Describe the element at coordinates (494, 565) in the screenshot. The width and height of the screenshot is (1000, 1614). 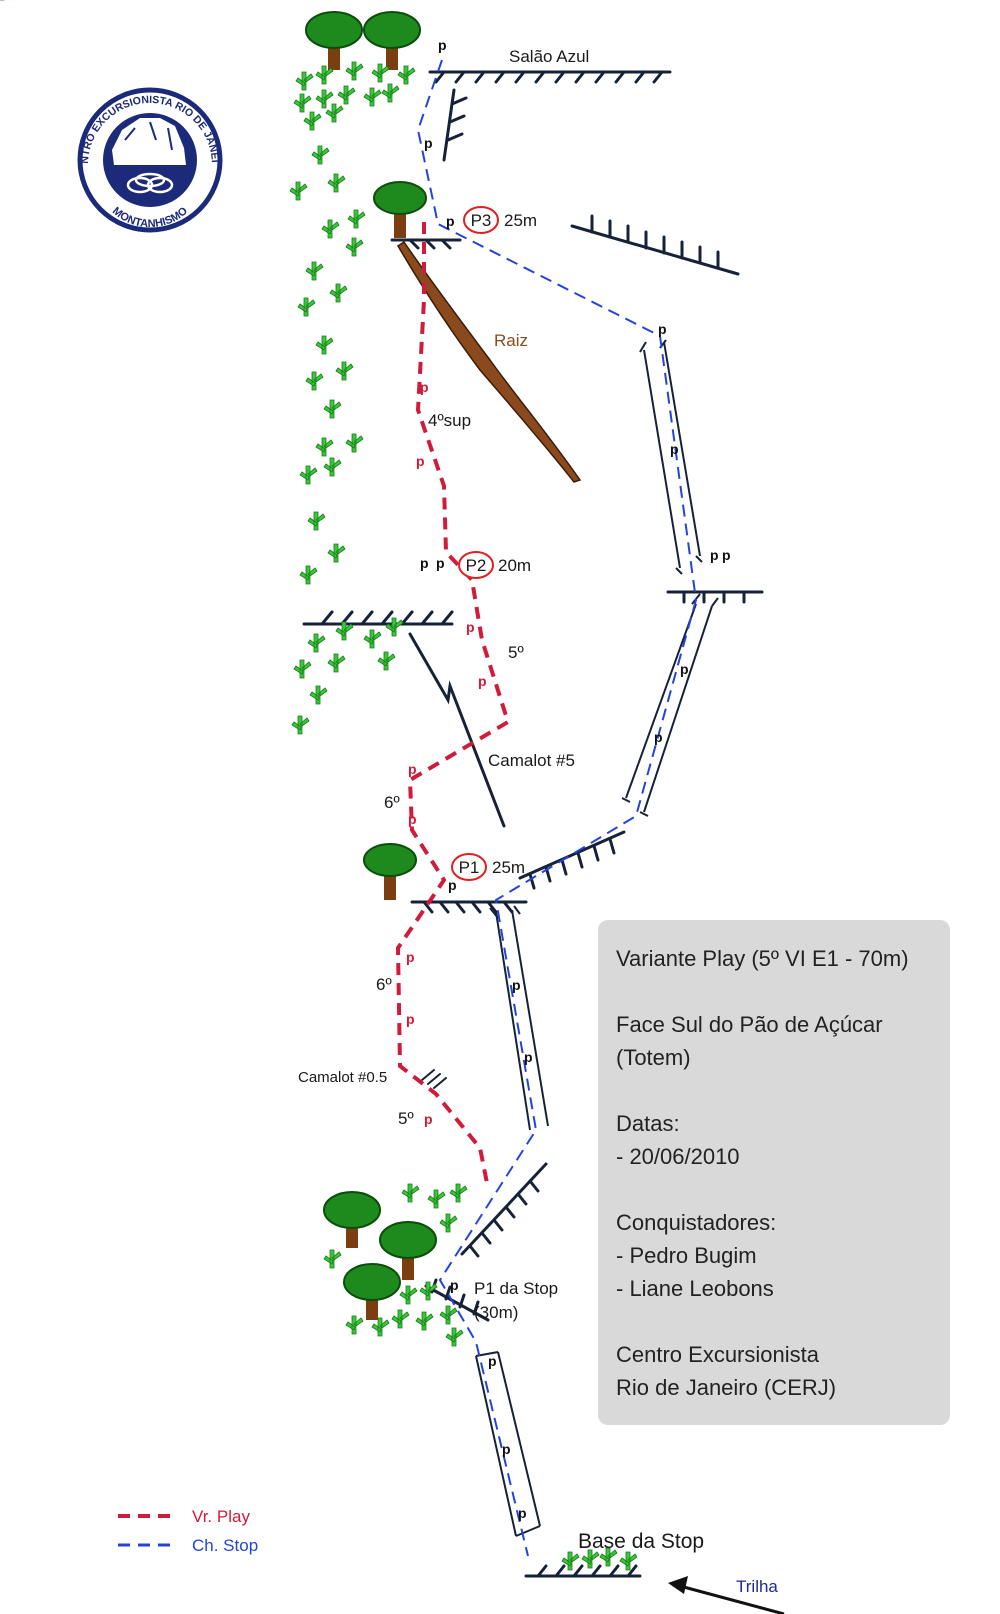
I see `belay-p2: P2 20m` at that location.